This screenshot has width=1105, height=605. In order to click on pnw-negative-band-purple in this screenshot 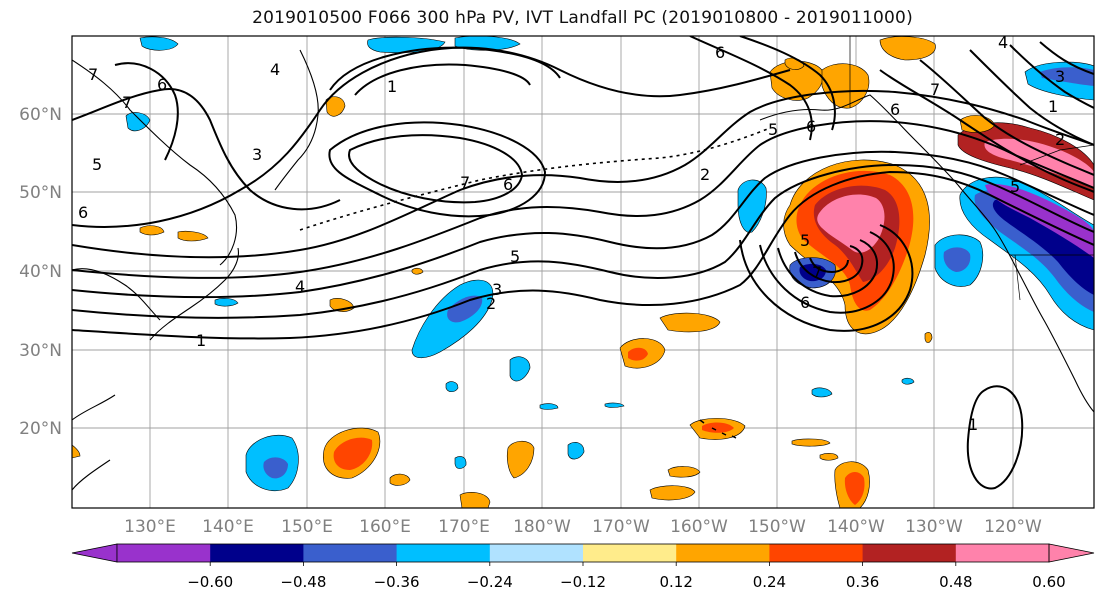, I will do `click(1039, 221)`.